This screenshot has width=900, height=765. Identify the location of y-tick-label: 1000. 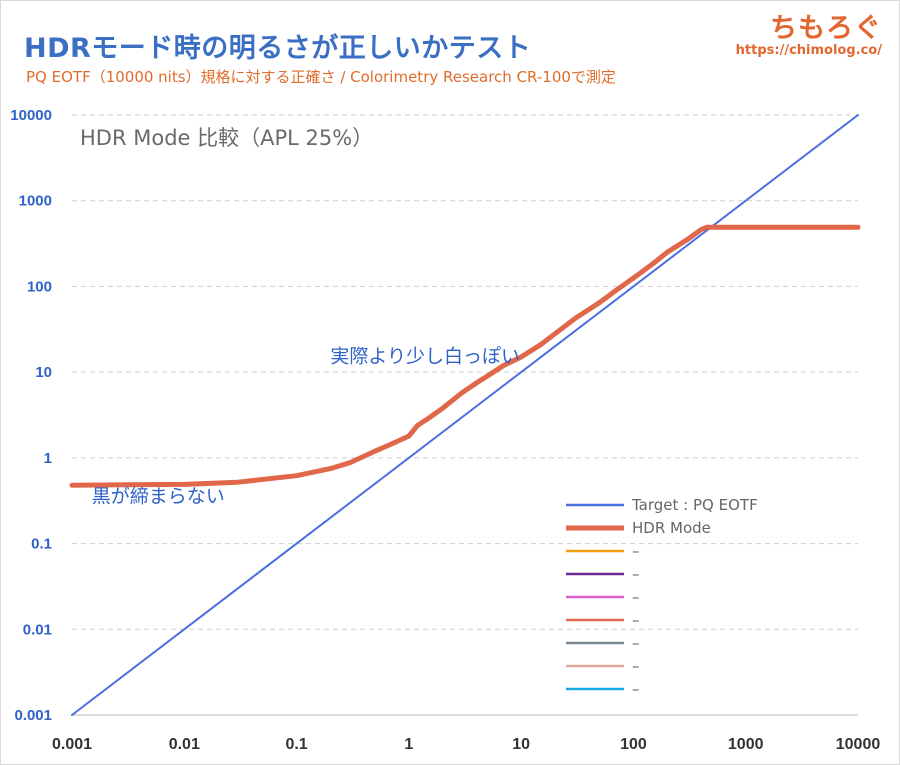
(35, 201).